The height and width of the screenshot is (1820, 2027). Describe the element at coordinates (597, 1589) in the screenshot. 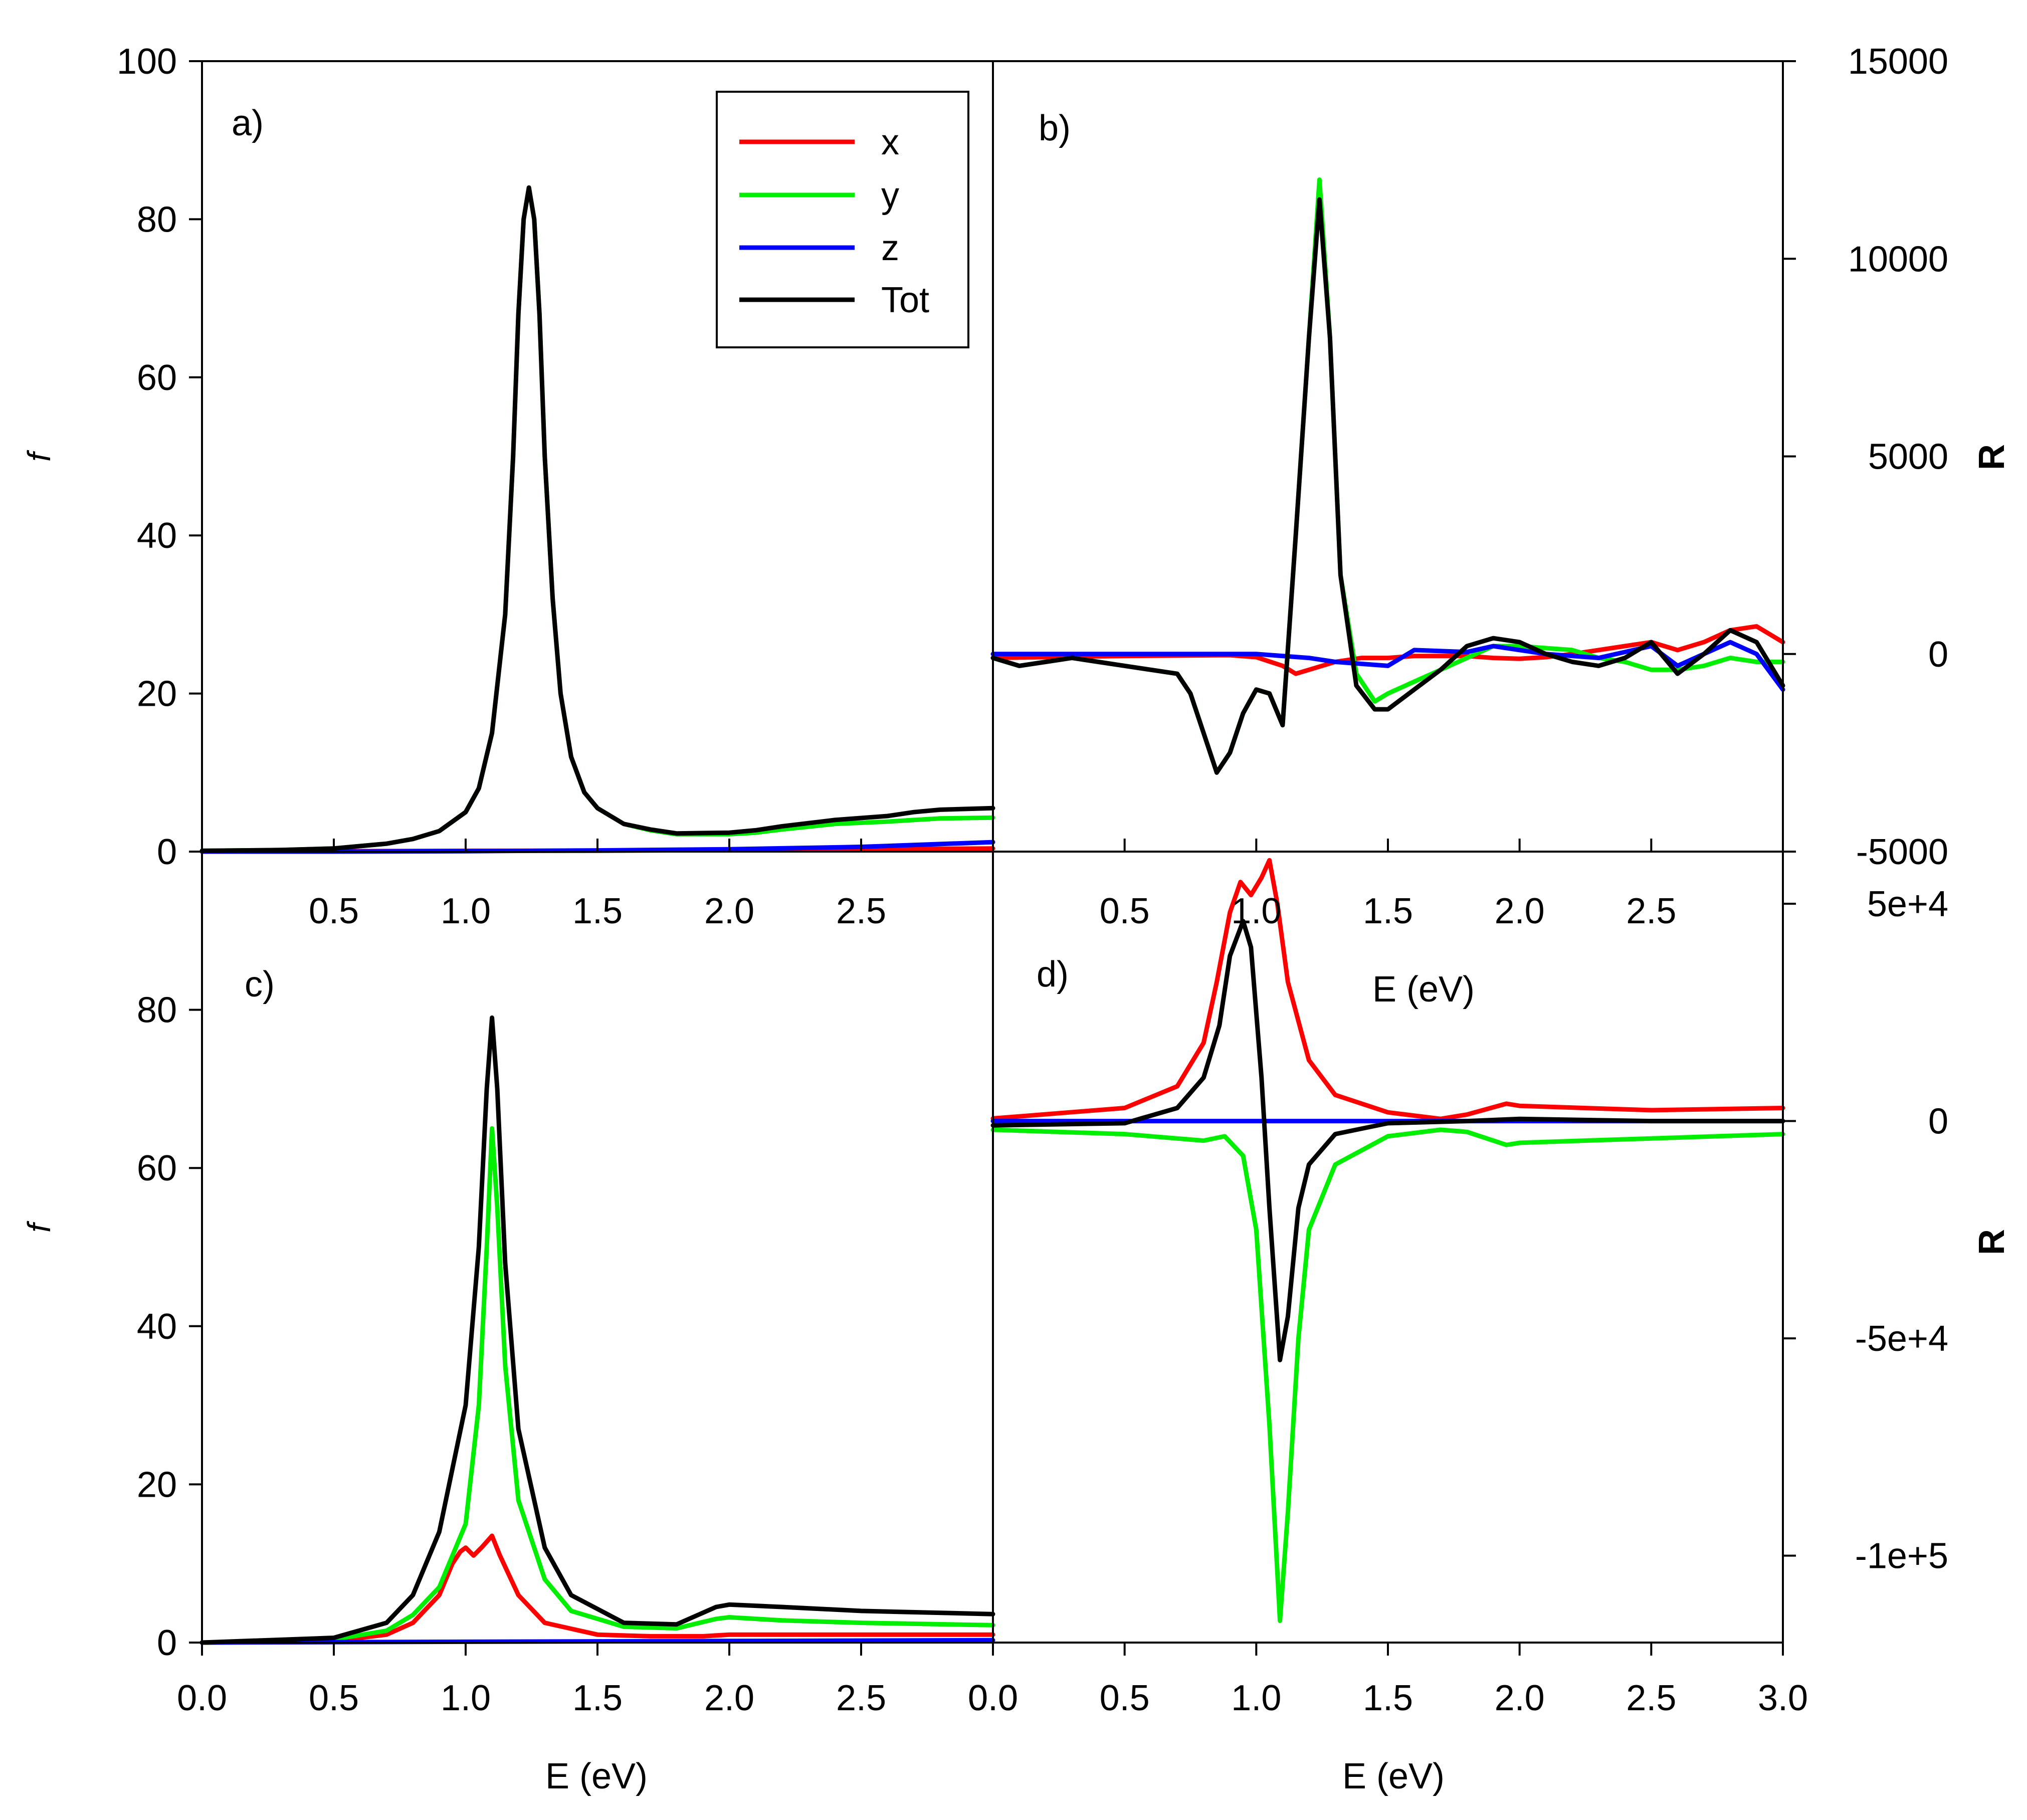

I see `panel-c-series-x` at that location.